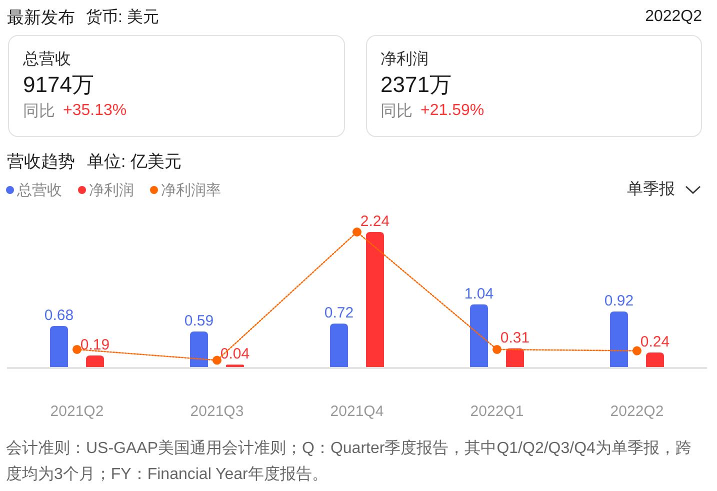  What do you see at coordinates (111, 190) in the screenshot?
I see `legend-label: 净利润` at bounding box center [111, 190].